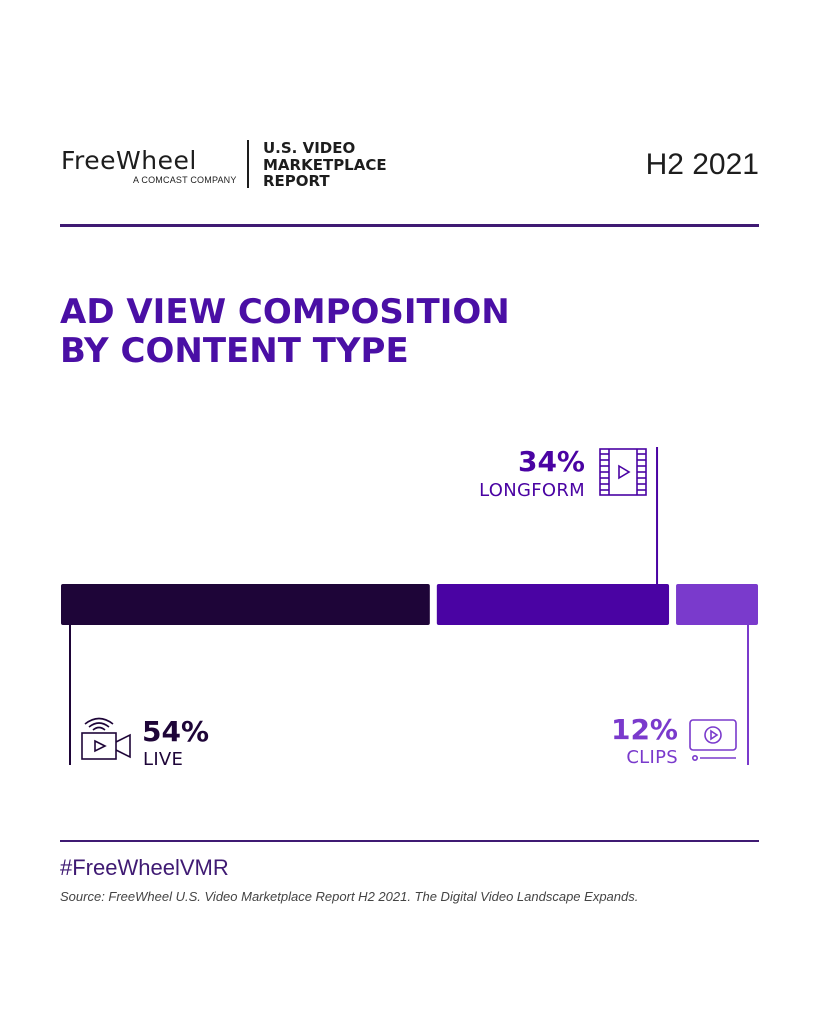  I want to click on value-label-live: 54%, so click(175, 731).